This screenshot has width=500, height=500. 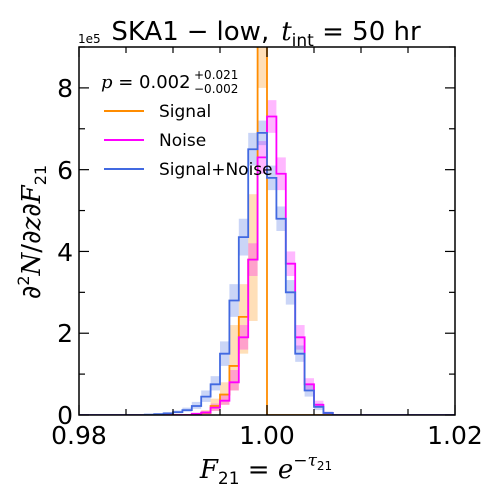 I want to click on legend: Signal Noise Signal+Noise, so click(x=188, y=141).